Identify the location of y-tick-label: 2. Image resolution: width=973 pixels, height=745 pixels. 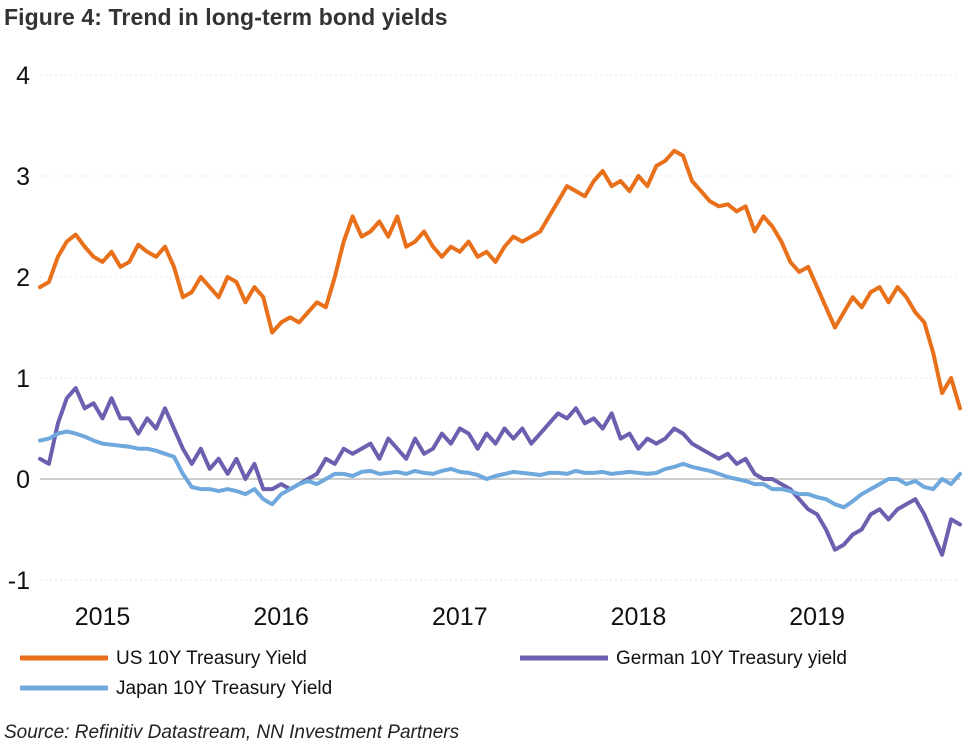
(23, 278).